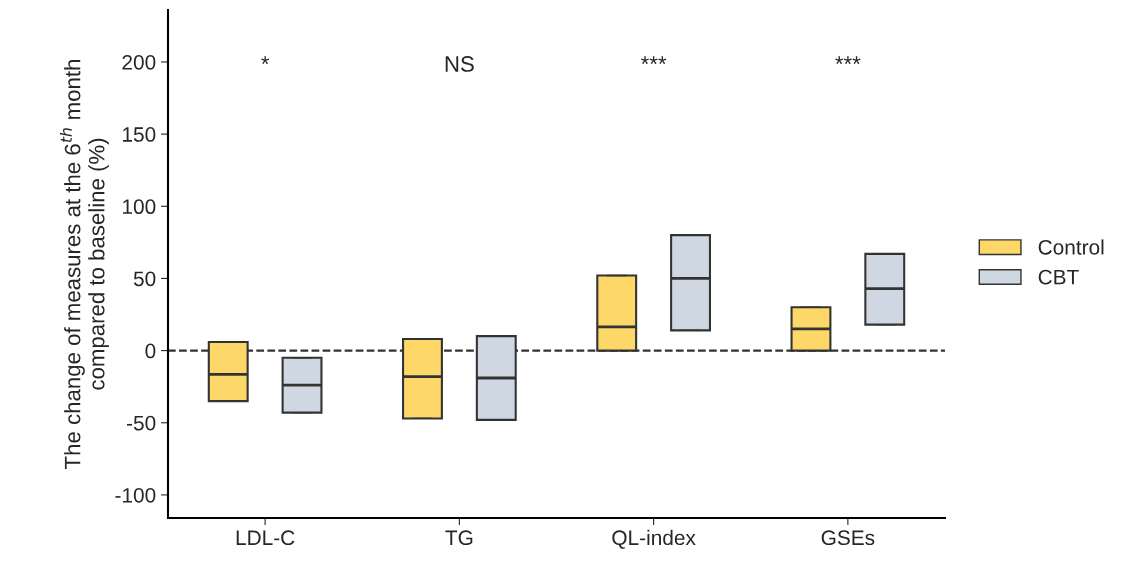 This screenshot has height=584, width=1127. What do you see at coordinates (139, 207) in the screenshot?
I see `y-tick-label: 100` at bounding box center [139, 207].